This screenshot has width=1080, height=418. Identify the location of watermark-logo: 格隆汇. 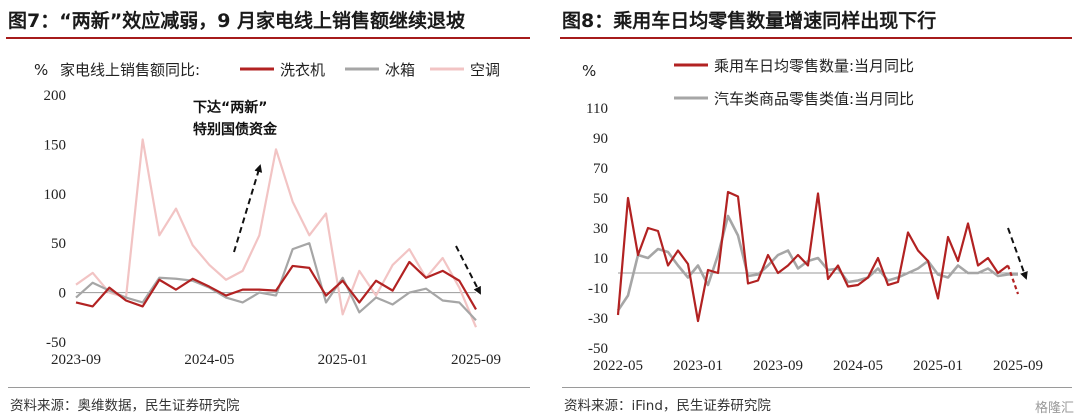
(1054, 408).